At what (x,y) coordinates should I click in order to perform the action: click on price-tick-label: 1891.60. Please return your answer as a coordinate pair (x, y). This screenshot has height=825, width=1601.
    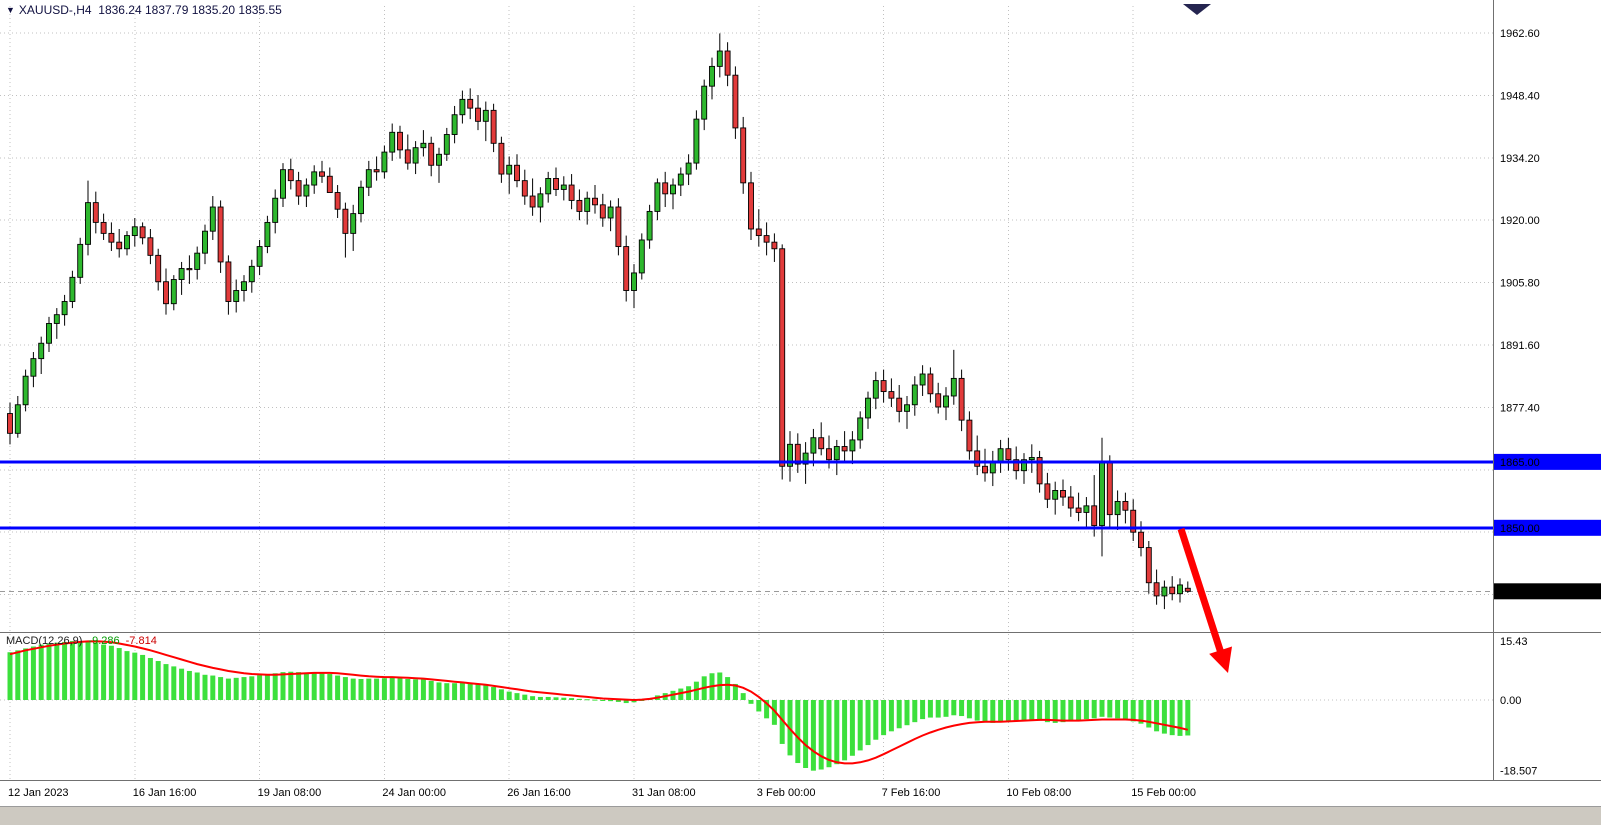
    Looking at the image, I should click on (1520, 346).